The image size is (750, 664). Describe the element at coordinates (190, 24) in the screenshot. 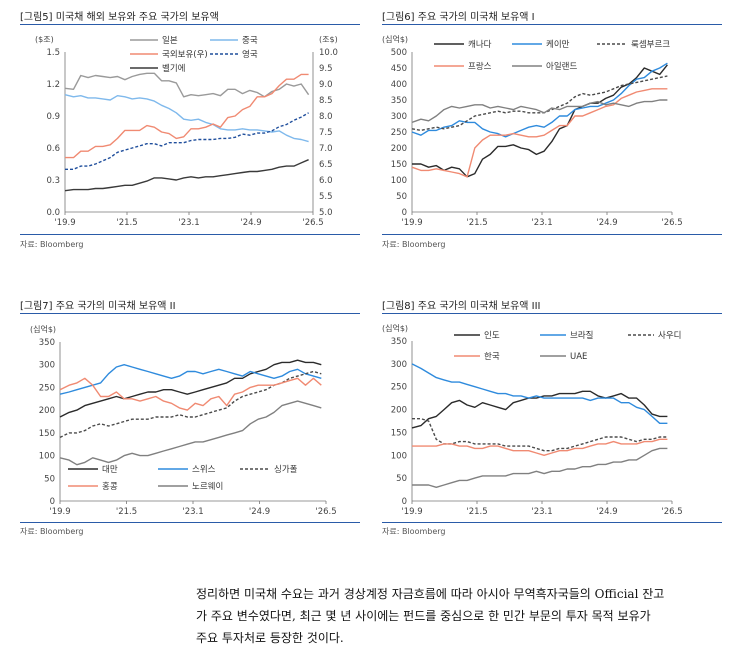

I see `figure-5-top-rule` at that location.